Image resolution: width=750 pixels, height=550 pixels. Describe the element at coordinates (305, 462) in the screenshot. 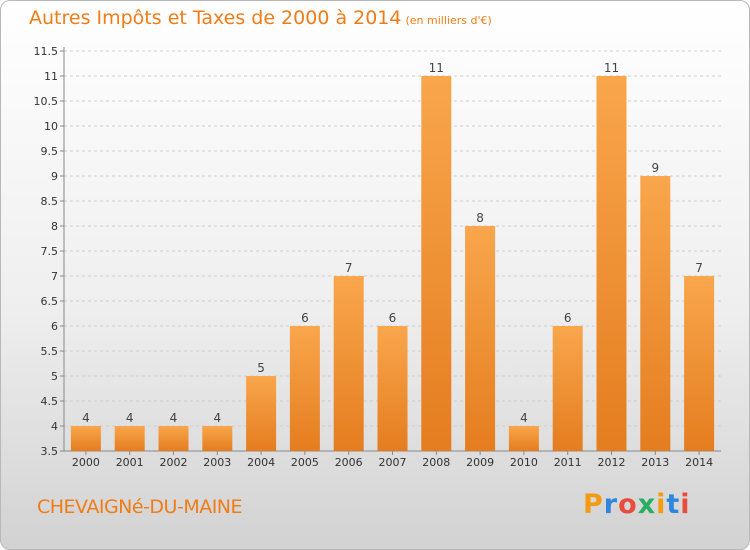

I see `x-tick-label: 2005` at that location.